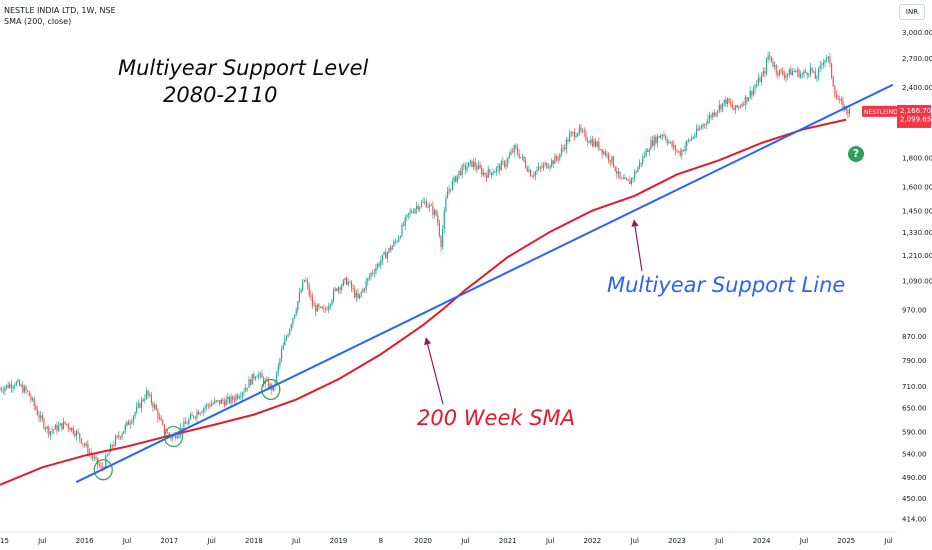 This screenshot has height=550, width=932. Describe the element at coordinates (856, 154) in the screenshot. I see `help-icon: ?` at that location.